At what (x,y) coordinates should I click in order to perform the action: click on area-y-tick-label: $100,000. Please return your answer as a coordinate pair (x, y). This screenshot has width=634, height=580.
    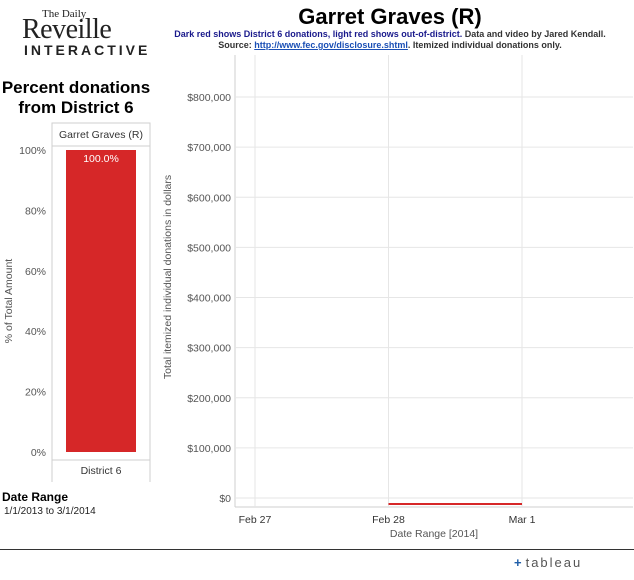
    Looking at the image, I should click on (209, 449).